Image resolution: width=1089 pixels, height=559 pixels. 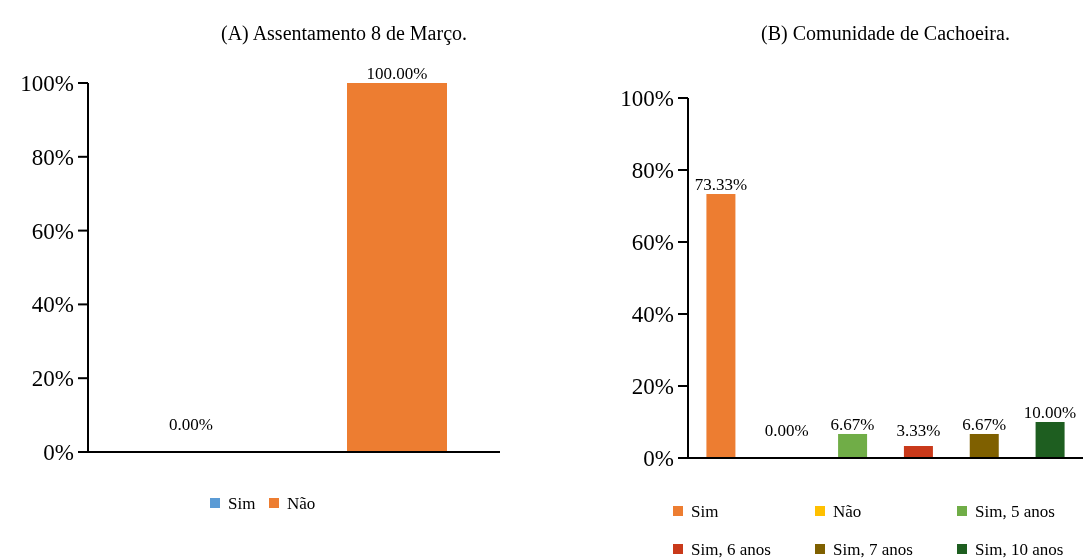 I want to click on data-label: 3.33%, so click(x=918, y=430).